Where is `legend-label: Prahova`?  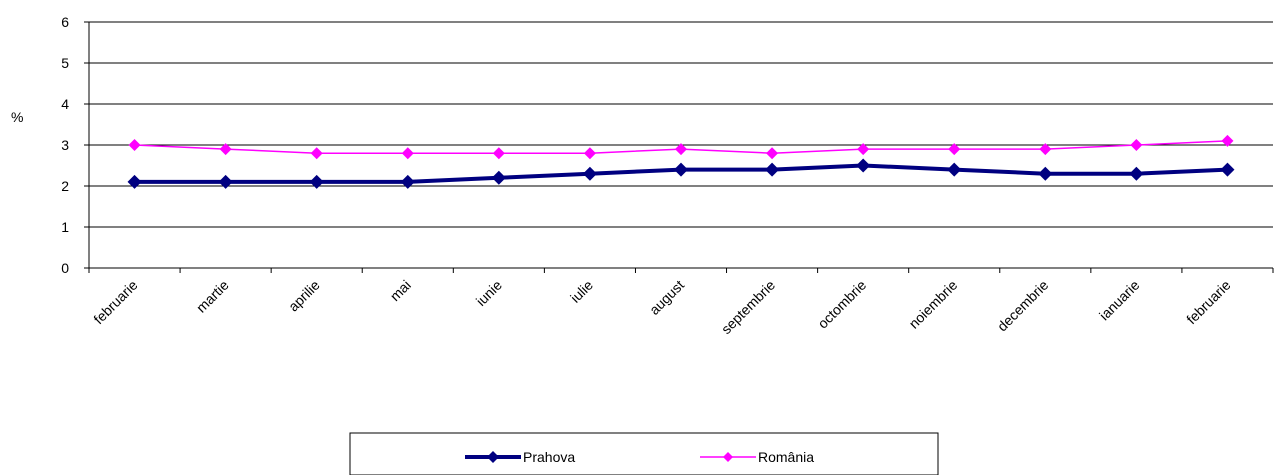
legend-label: Prahova is located at coordinates (549, 457).